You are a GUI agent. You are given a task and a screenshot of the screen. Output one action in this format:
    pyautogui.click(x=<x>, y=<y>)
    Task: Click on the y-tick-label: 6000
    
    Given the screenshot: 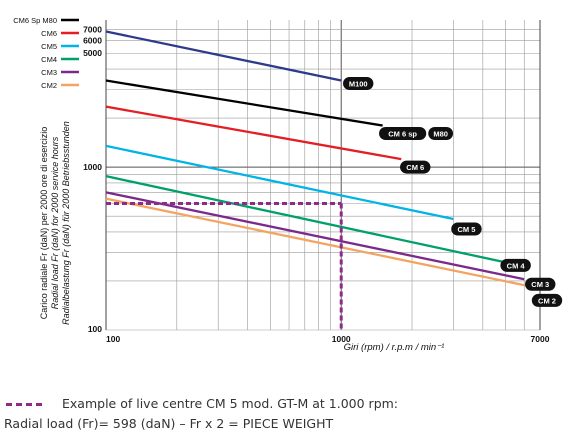 What is the action you would take?
    pyautogui.click(x=92, y=40)
    